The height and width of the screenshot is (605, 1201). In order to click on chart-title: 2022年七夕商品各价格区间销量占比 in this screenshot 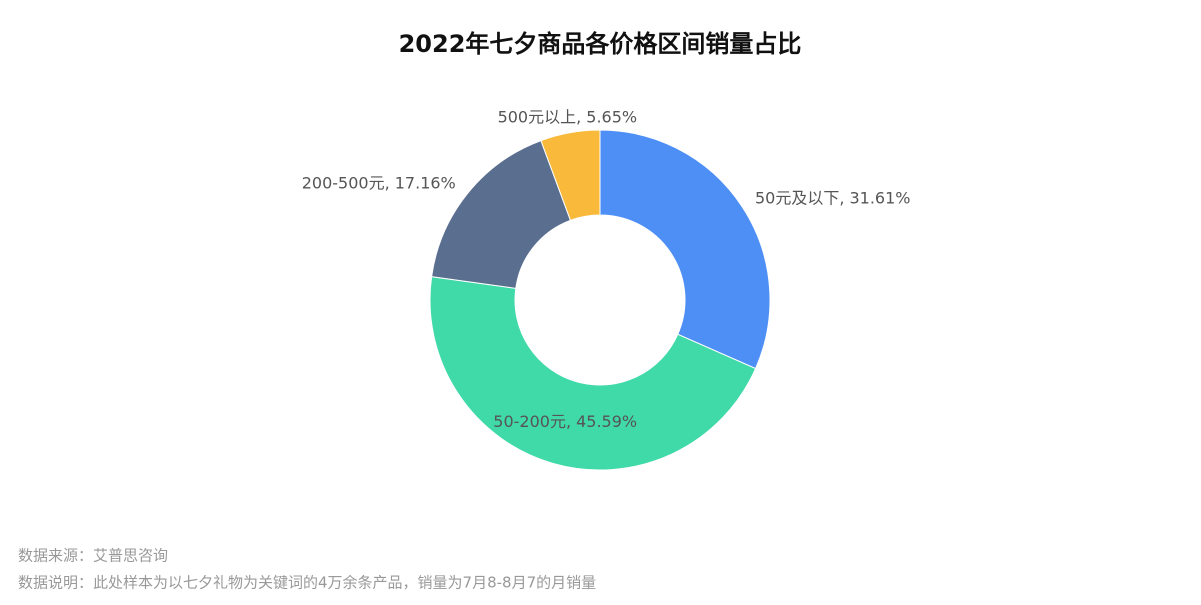, I will do `click(600, 44)`.